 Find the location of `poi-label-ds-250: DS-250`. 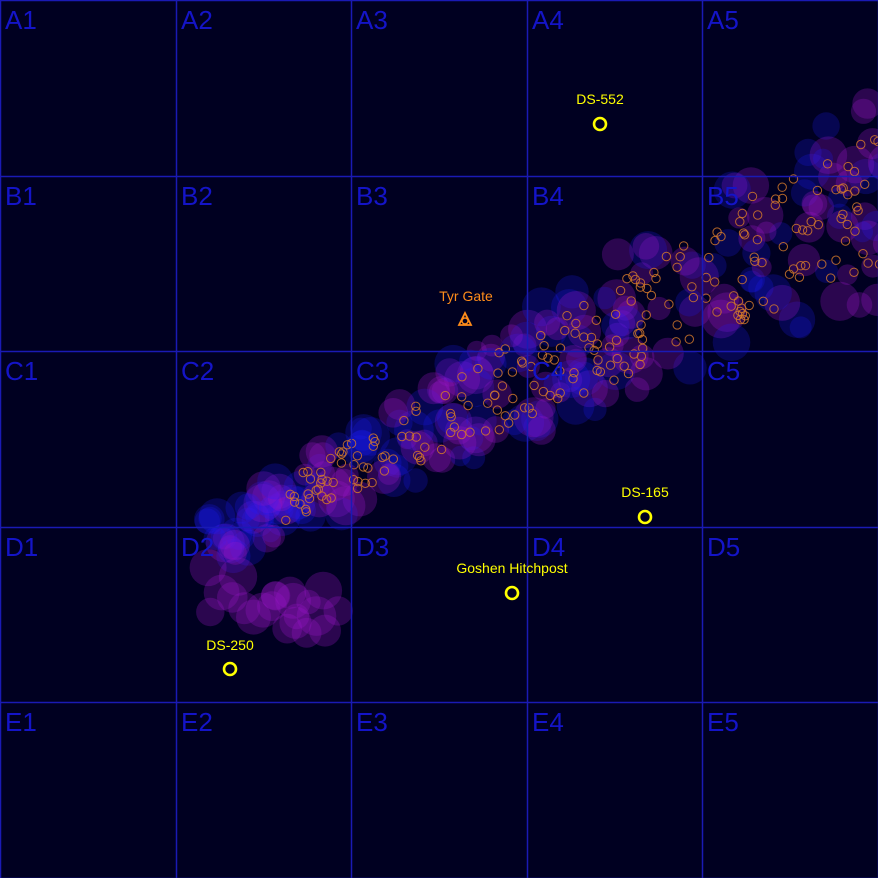

poi-label-ds-250: DS-250 is located at coordinates (230, 645).